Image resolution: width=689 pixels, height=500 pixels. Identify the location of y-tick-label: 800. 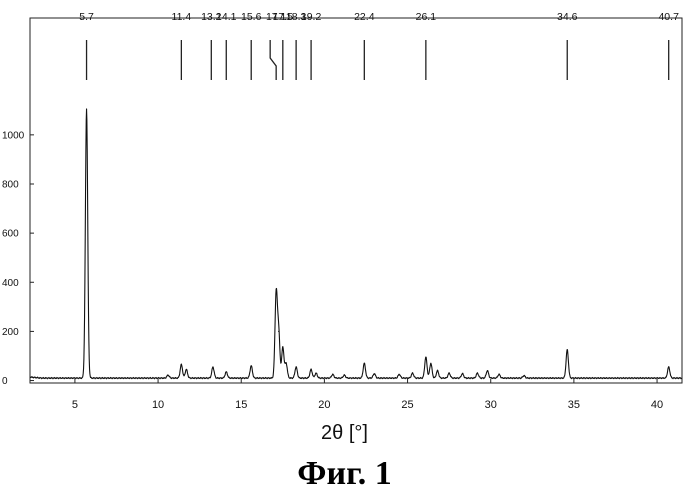
(10, 184).